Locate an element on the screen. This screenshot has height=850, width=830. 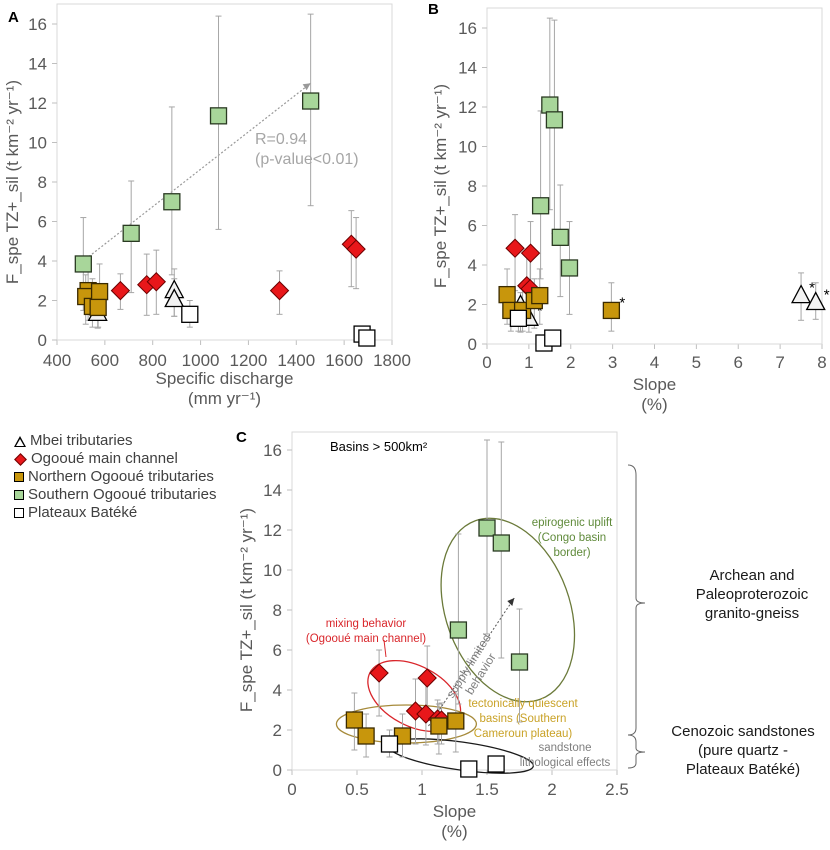
group-annotation: lithological effects is located at coordinates (565, 763).